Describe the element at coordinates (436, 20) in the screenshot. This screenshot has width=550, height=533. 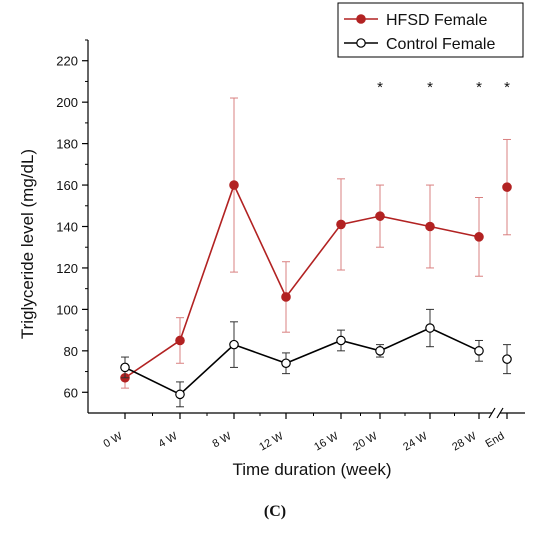
I see `legend-label: HFSD Female` at that location.